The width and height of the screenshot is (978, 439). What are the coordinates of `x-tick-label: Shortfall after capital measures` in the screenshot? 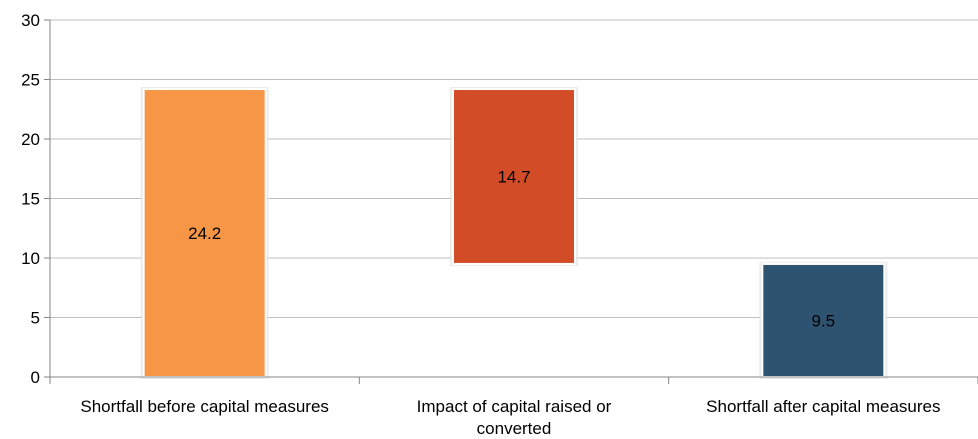 It's located at (823, 406).